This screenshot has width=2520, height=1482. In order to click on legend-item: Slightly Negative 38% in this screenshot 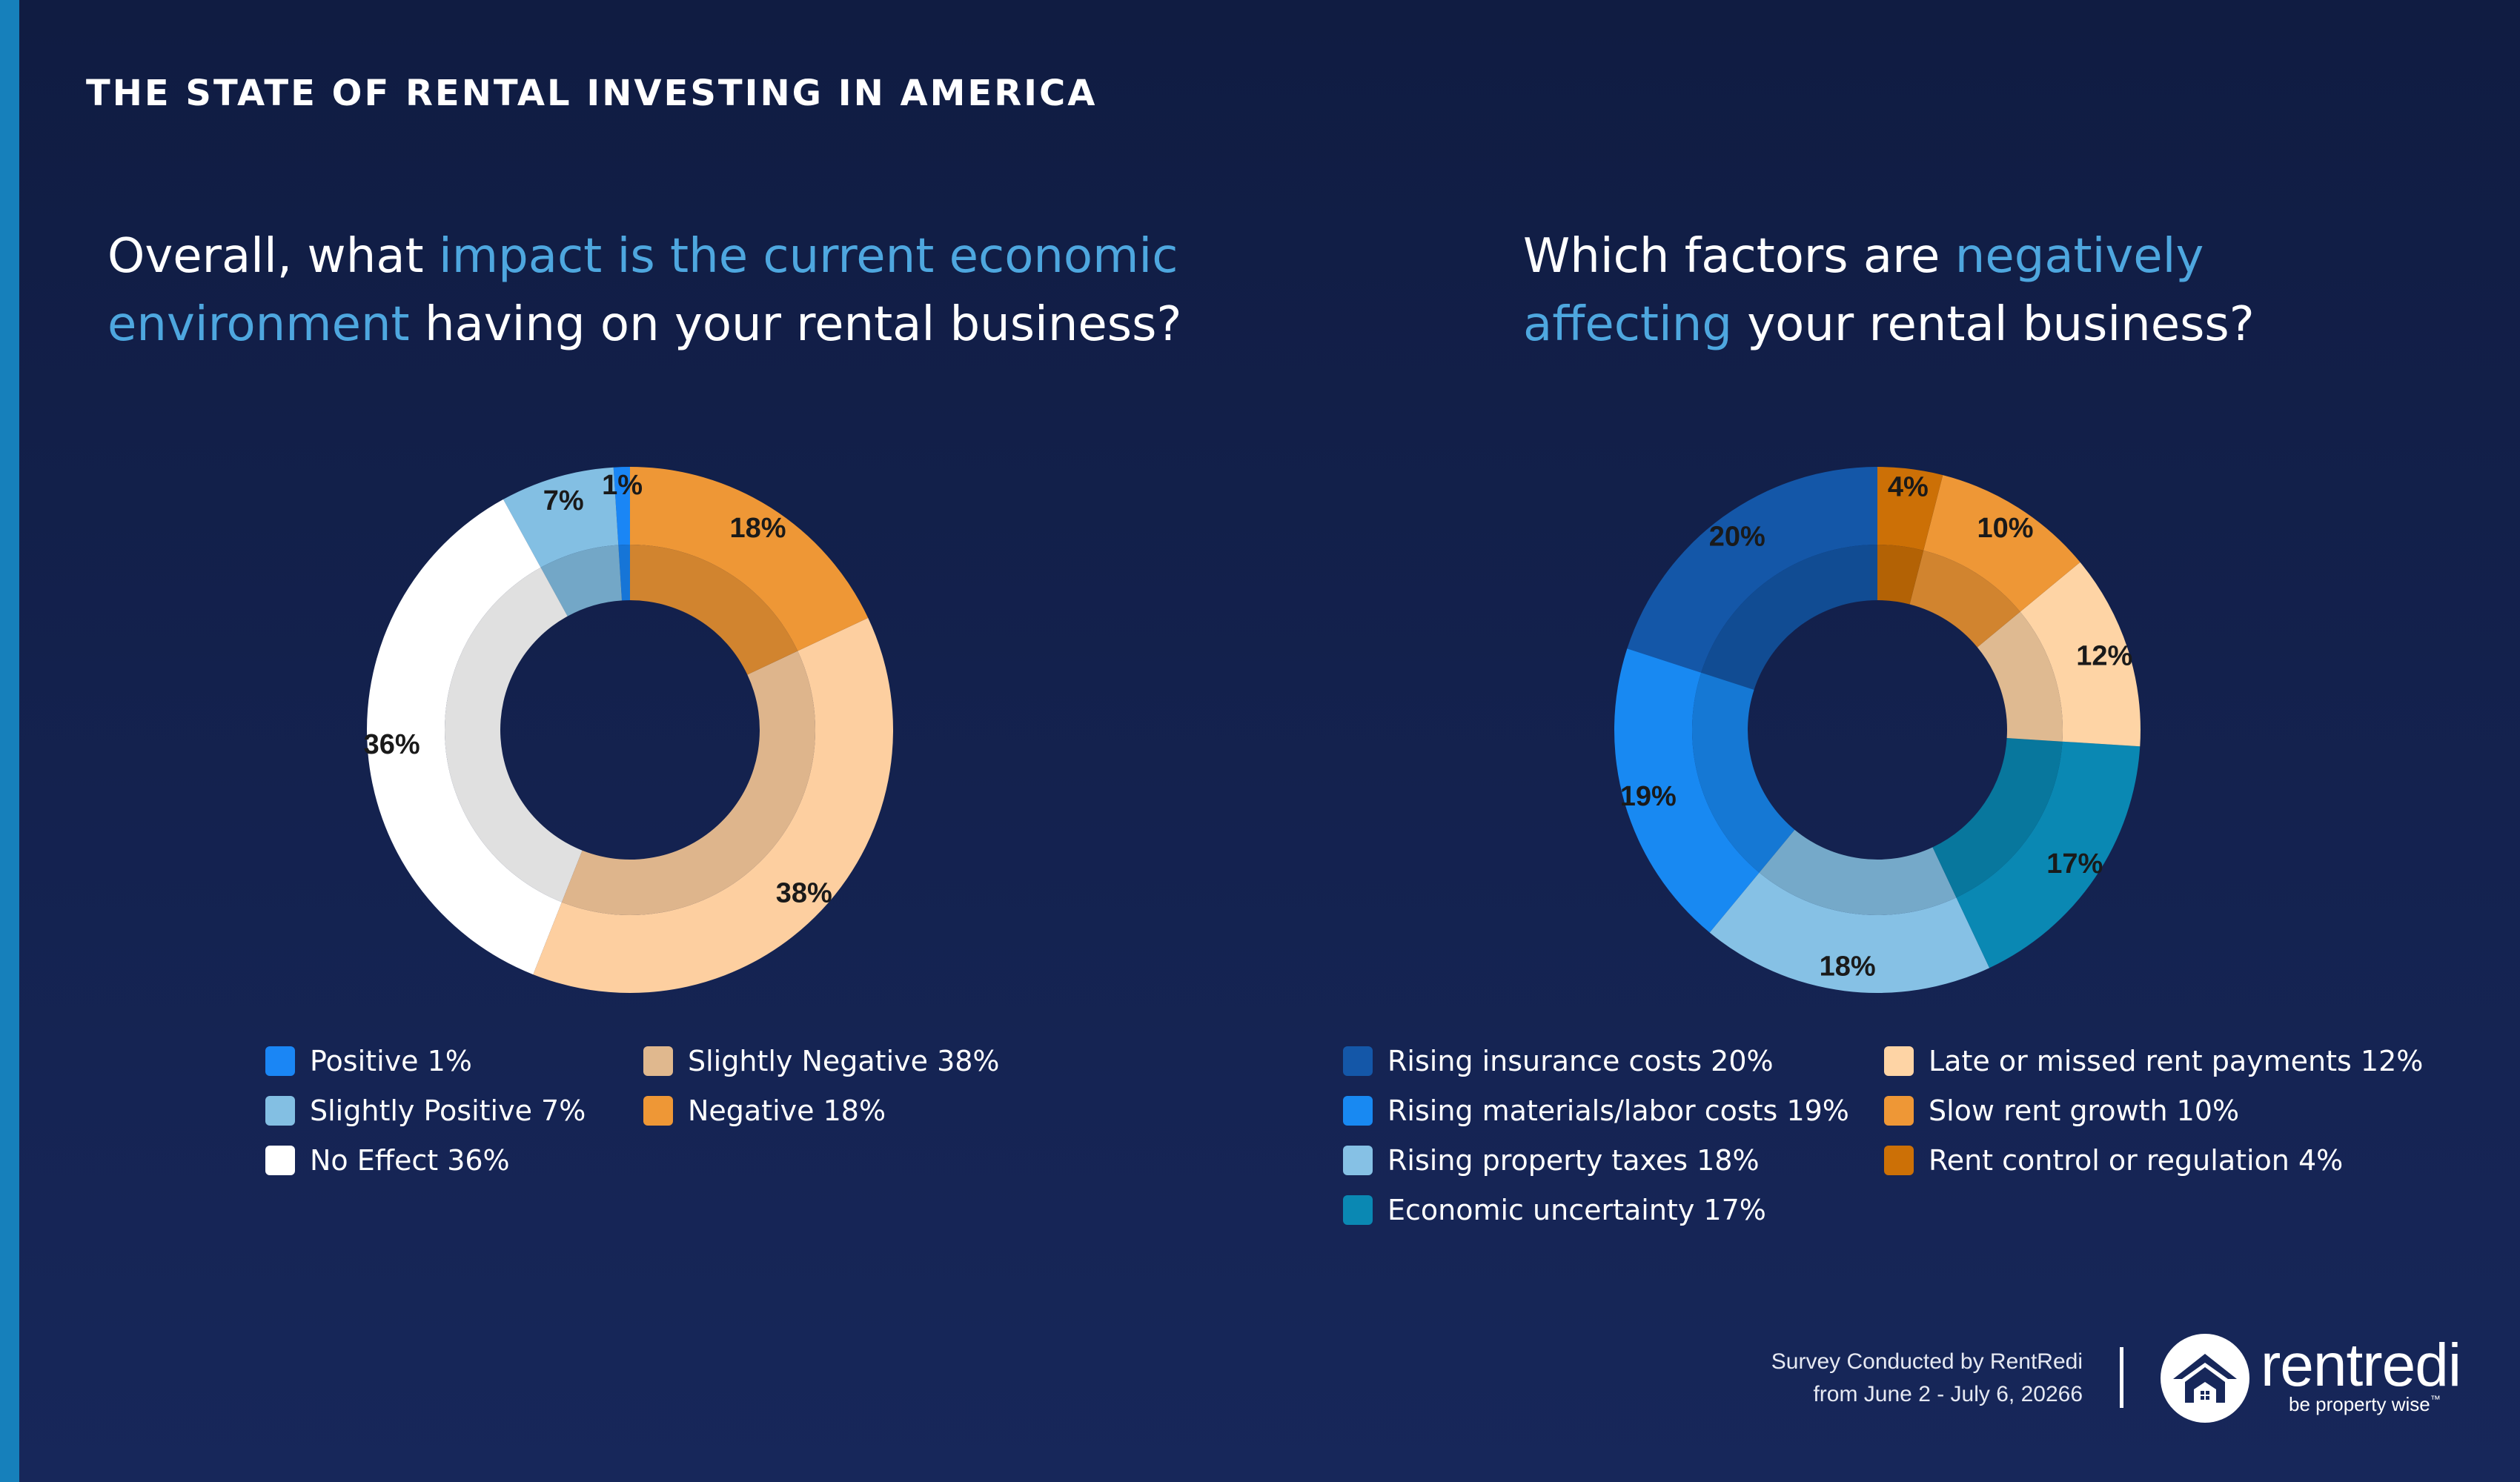, I will do `click(821, 1061)`.